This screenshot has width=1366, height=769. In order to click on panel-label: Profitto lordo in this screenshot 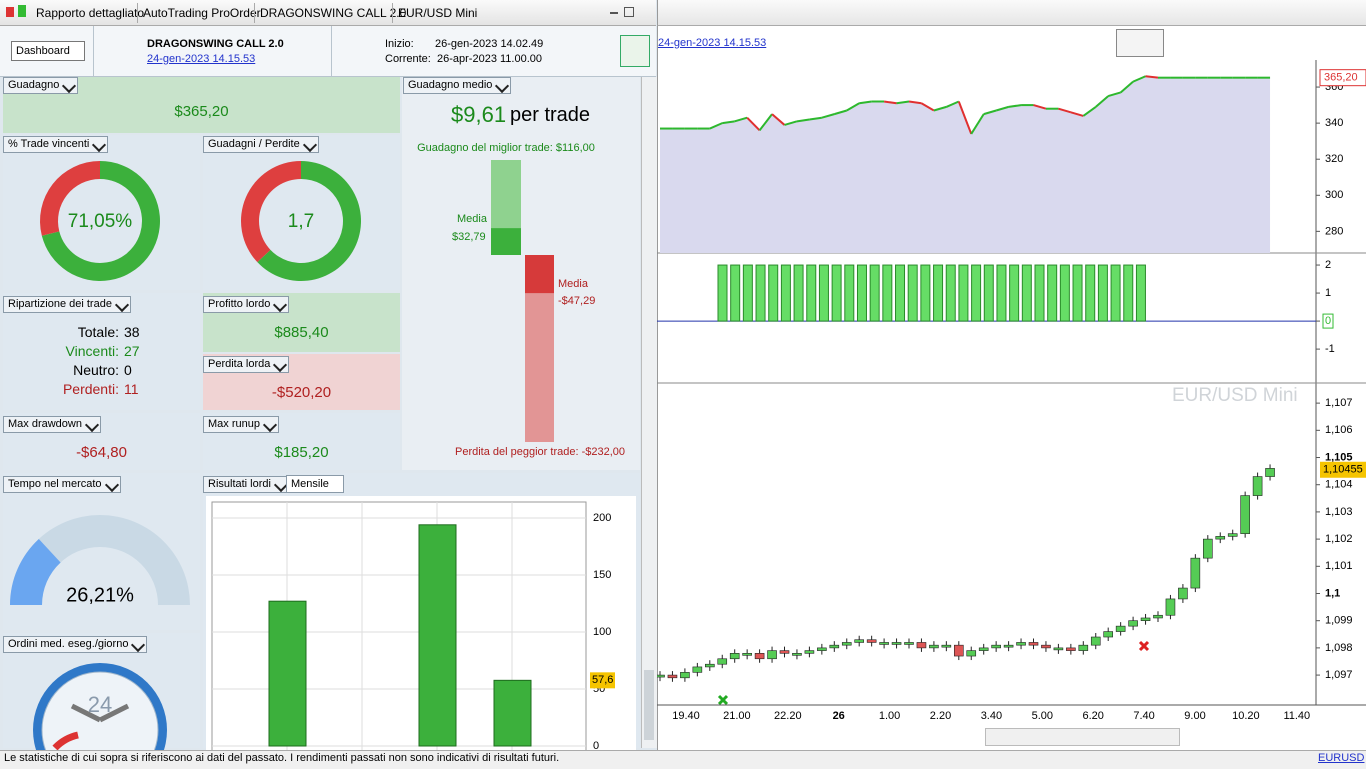, I will do `click(246, 304)`.